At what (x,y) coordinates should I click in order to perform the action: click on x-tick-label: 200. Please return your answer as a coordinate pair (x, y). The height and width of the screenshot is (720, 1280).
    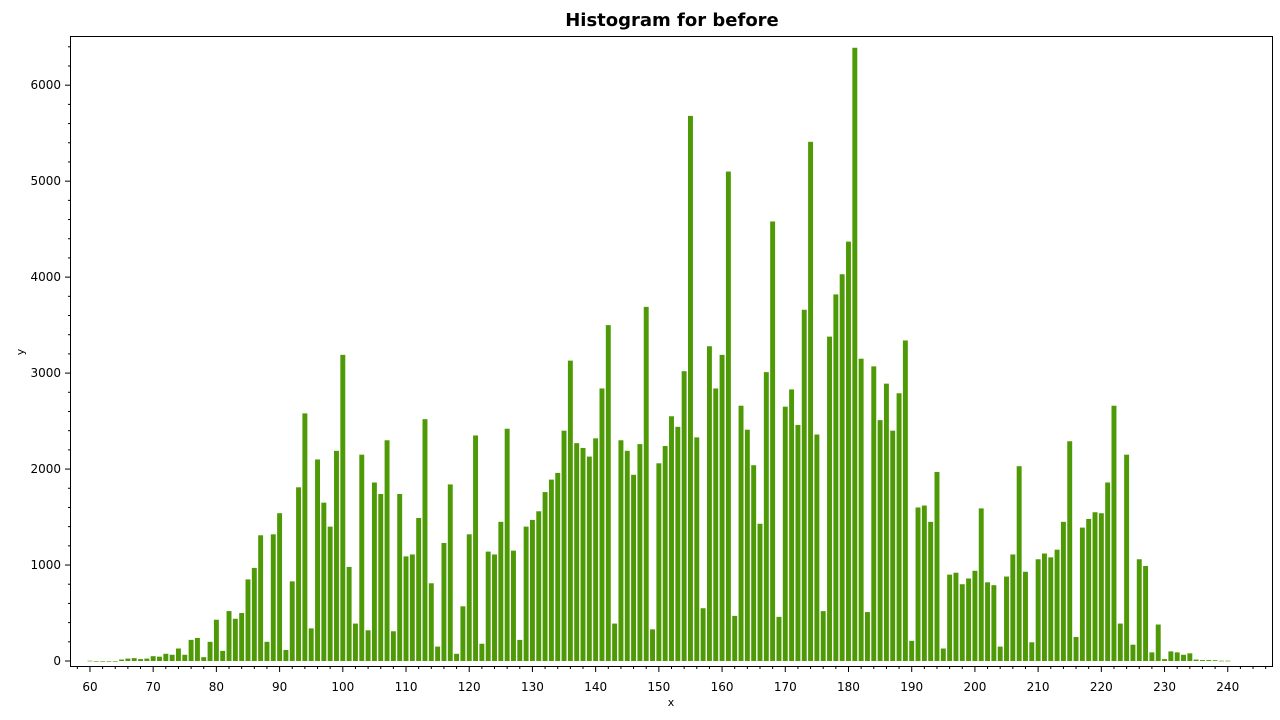
    Looking at the image, I should click on (974, 687).